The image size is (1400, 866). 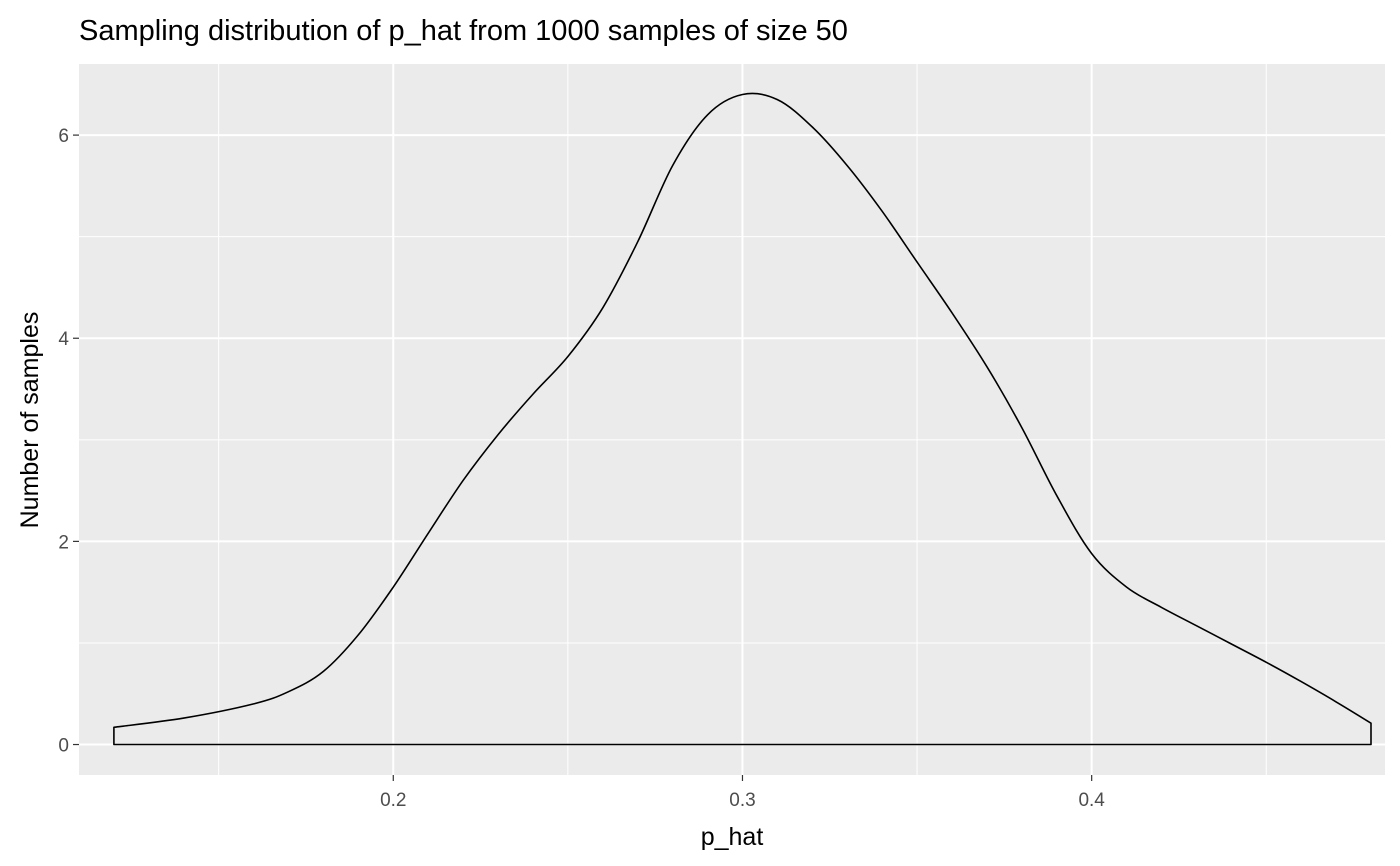 I want to click on y-tick-label-1: 0, so click(x=63, y=746).